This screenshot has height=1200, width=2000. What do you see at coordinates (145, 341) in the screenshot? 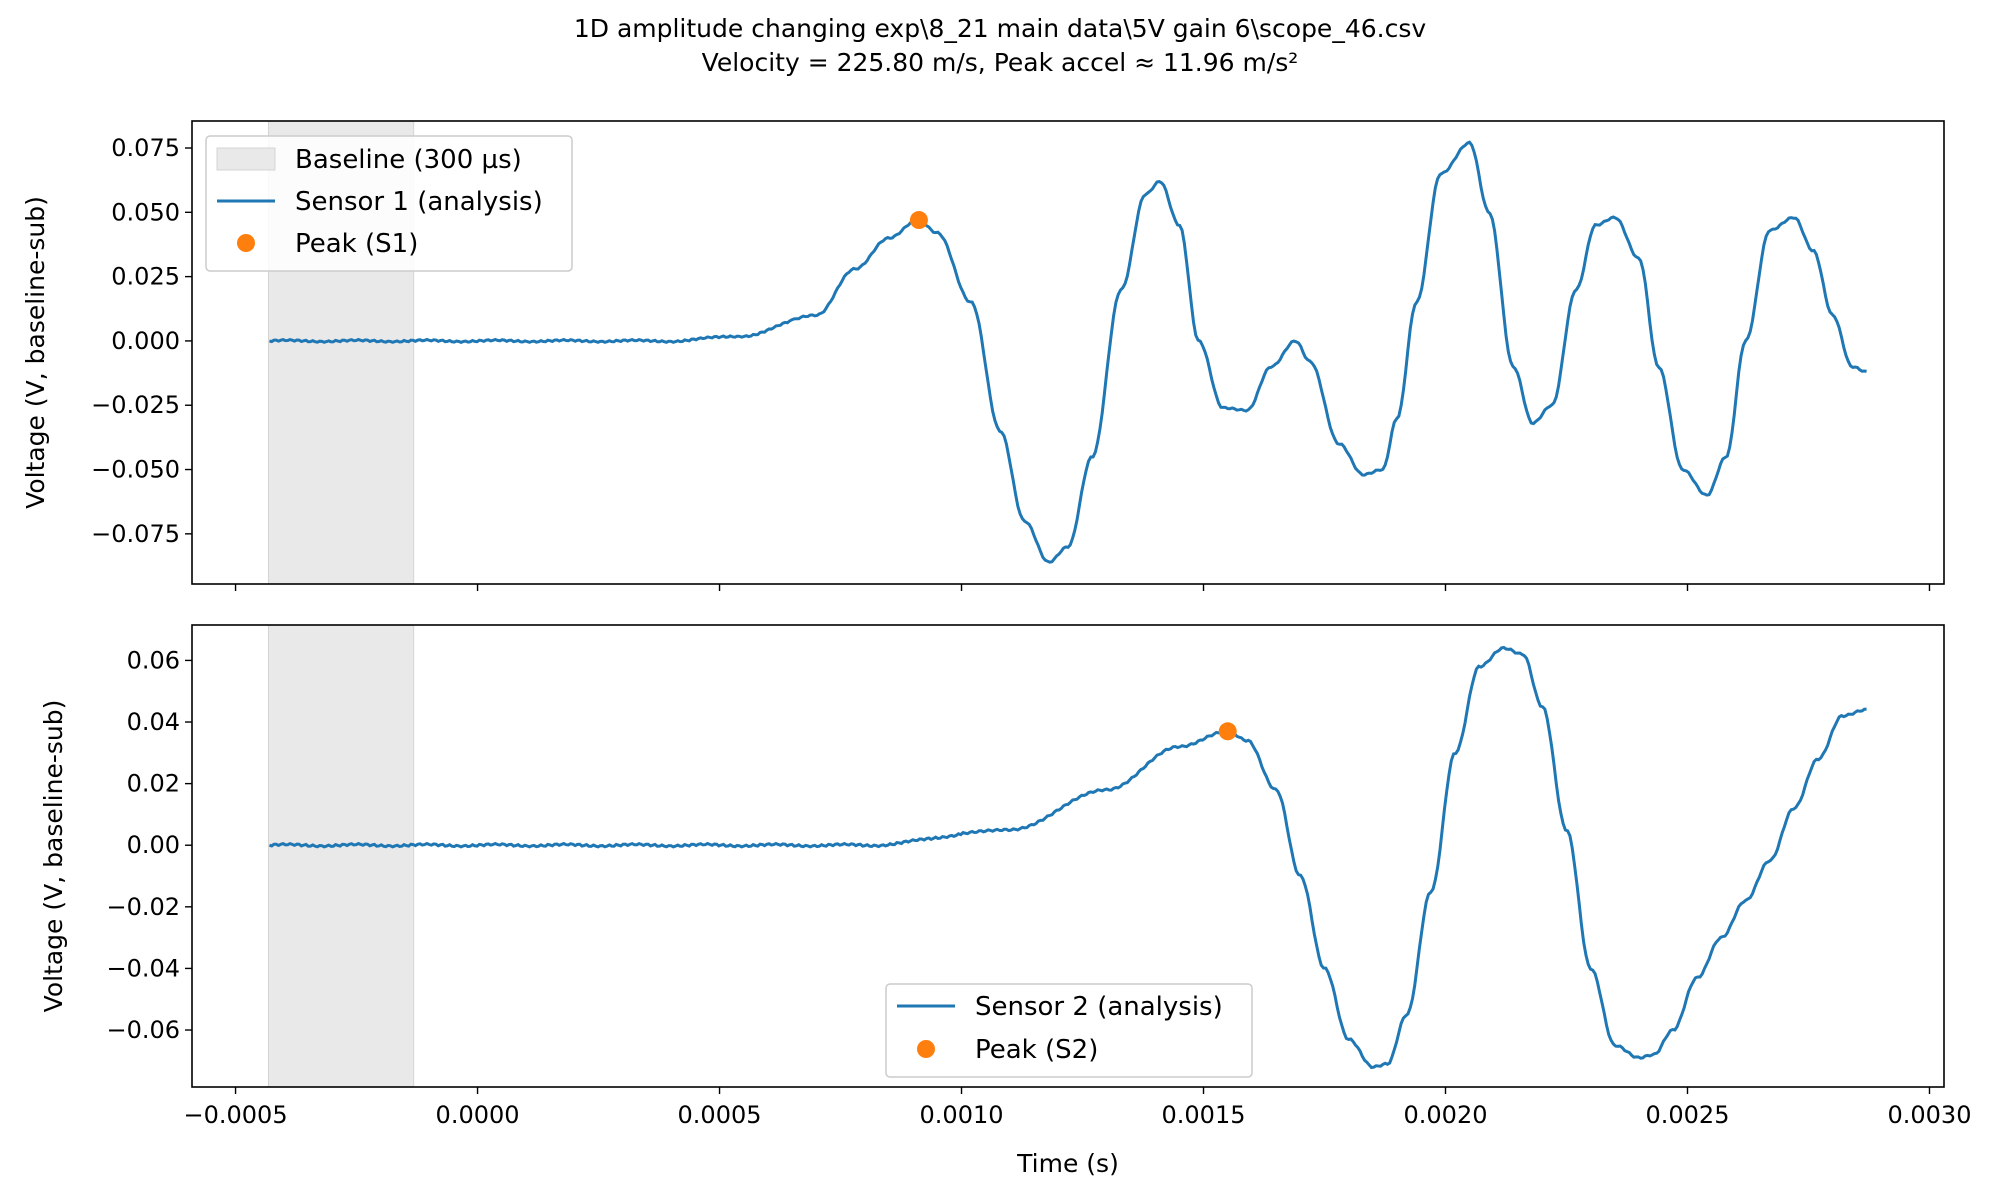
I see `y-tick-label: 0.000` at bounding box center [145, 341].